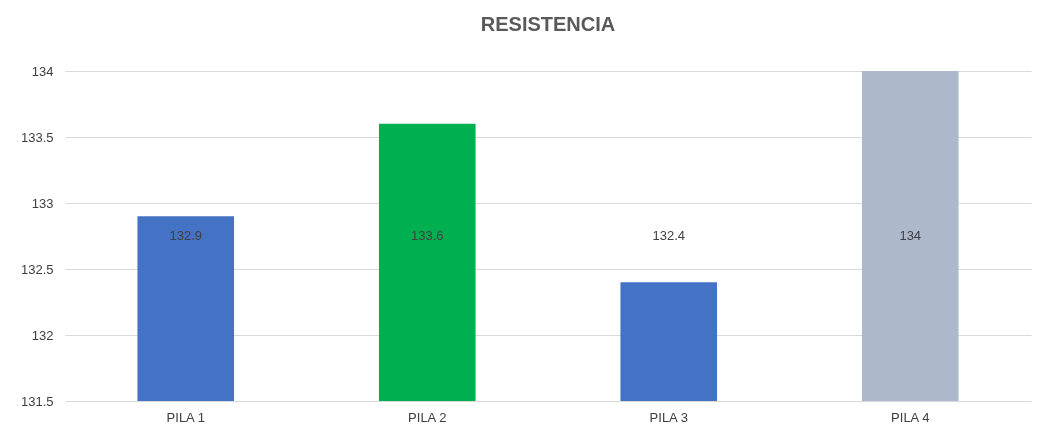 The image size is (1061, 439). I want to click on data-label: 132.9, so click(186, 235).